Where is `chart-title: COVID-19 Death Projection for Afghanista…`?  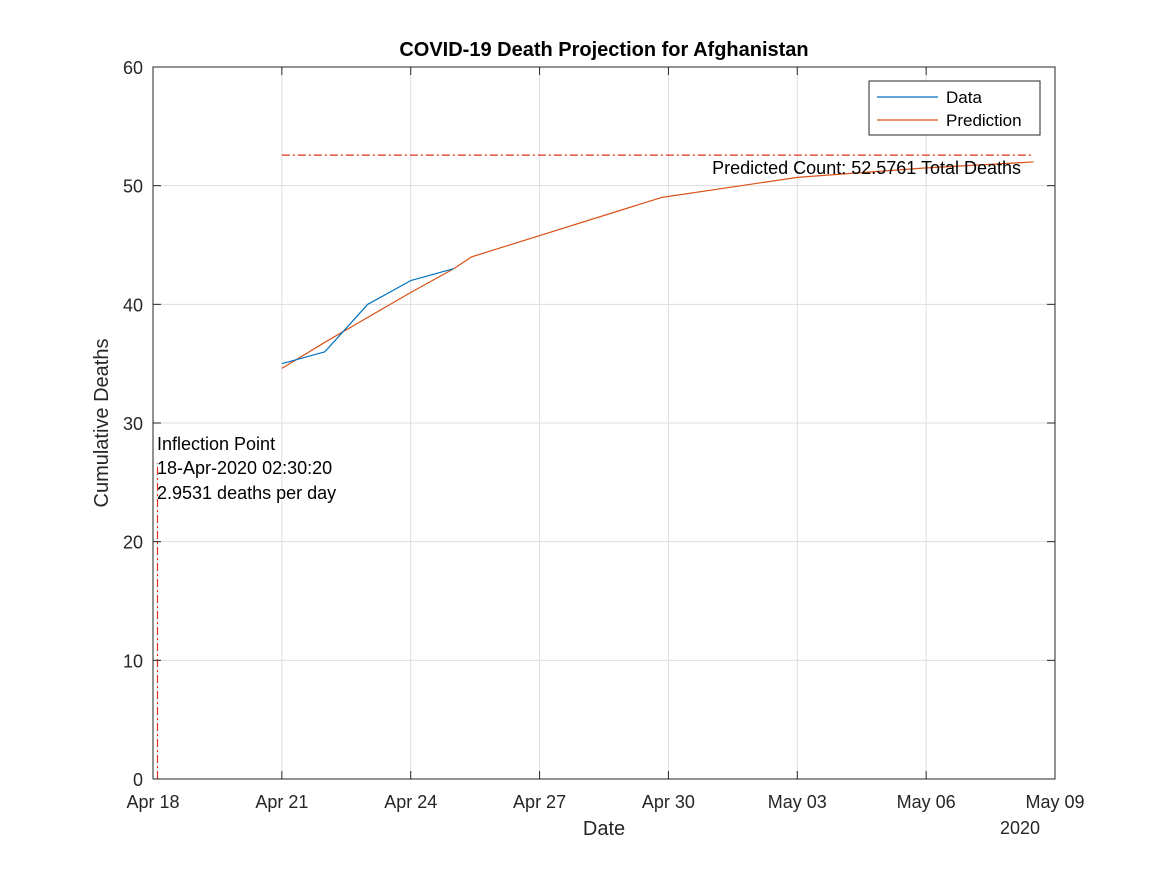
chart-title: COVID-19 Death Projection for Afghanista… is located at coordinates (603, 50).